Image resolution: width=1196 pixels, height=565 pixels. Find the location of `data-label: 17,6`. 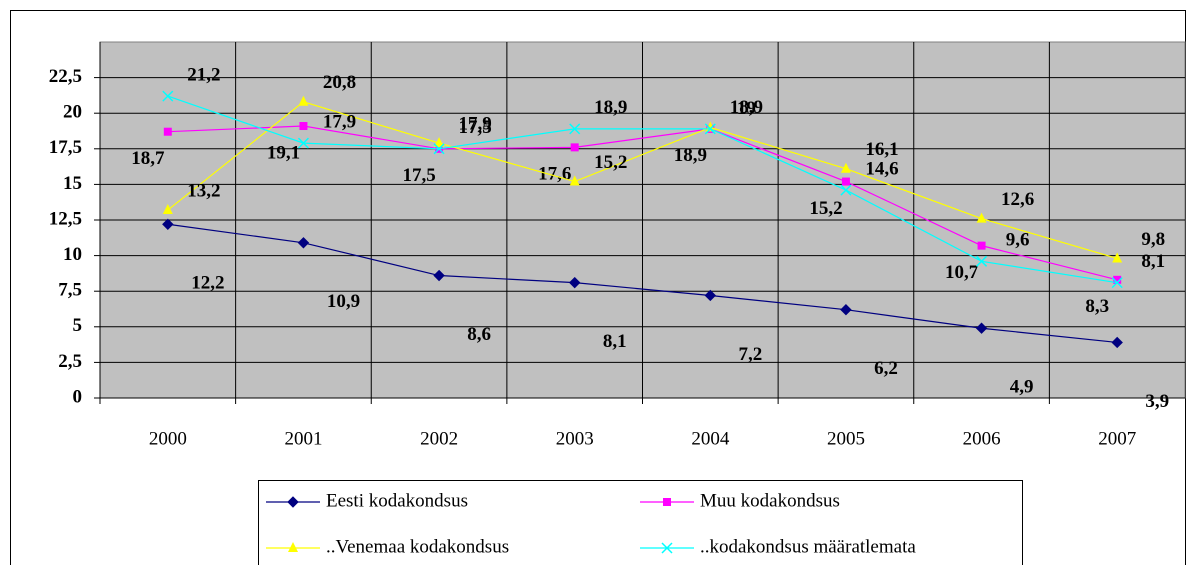

data-label: 17,6 is located at coordinates (554, 174).